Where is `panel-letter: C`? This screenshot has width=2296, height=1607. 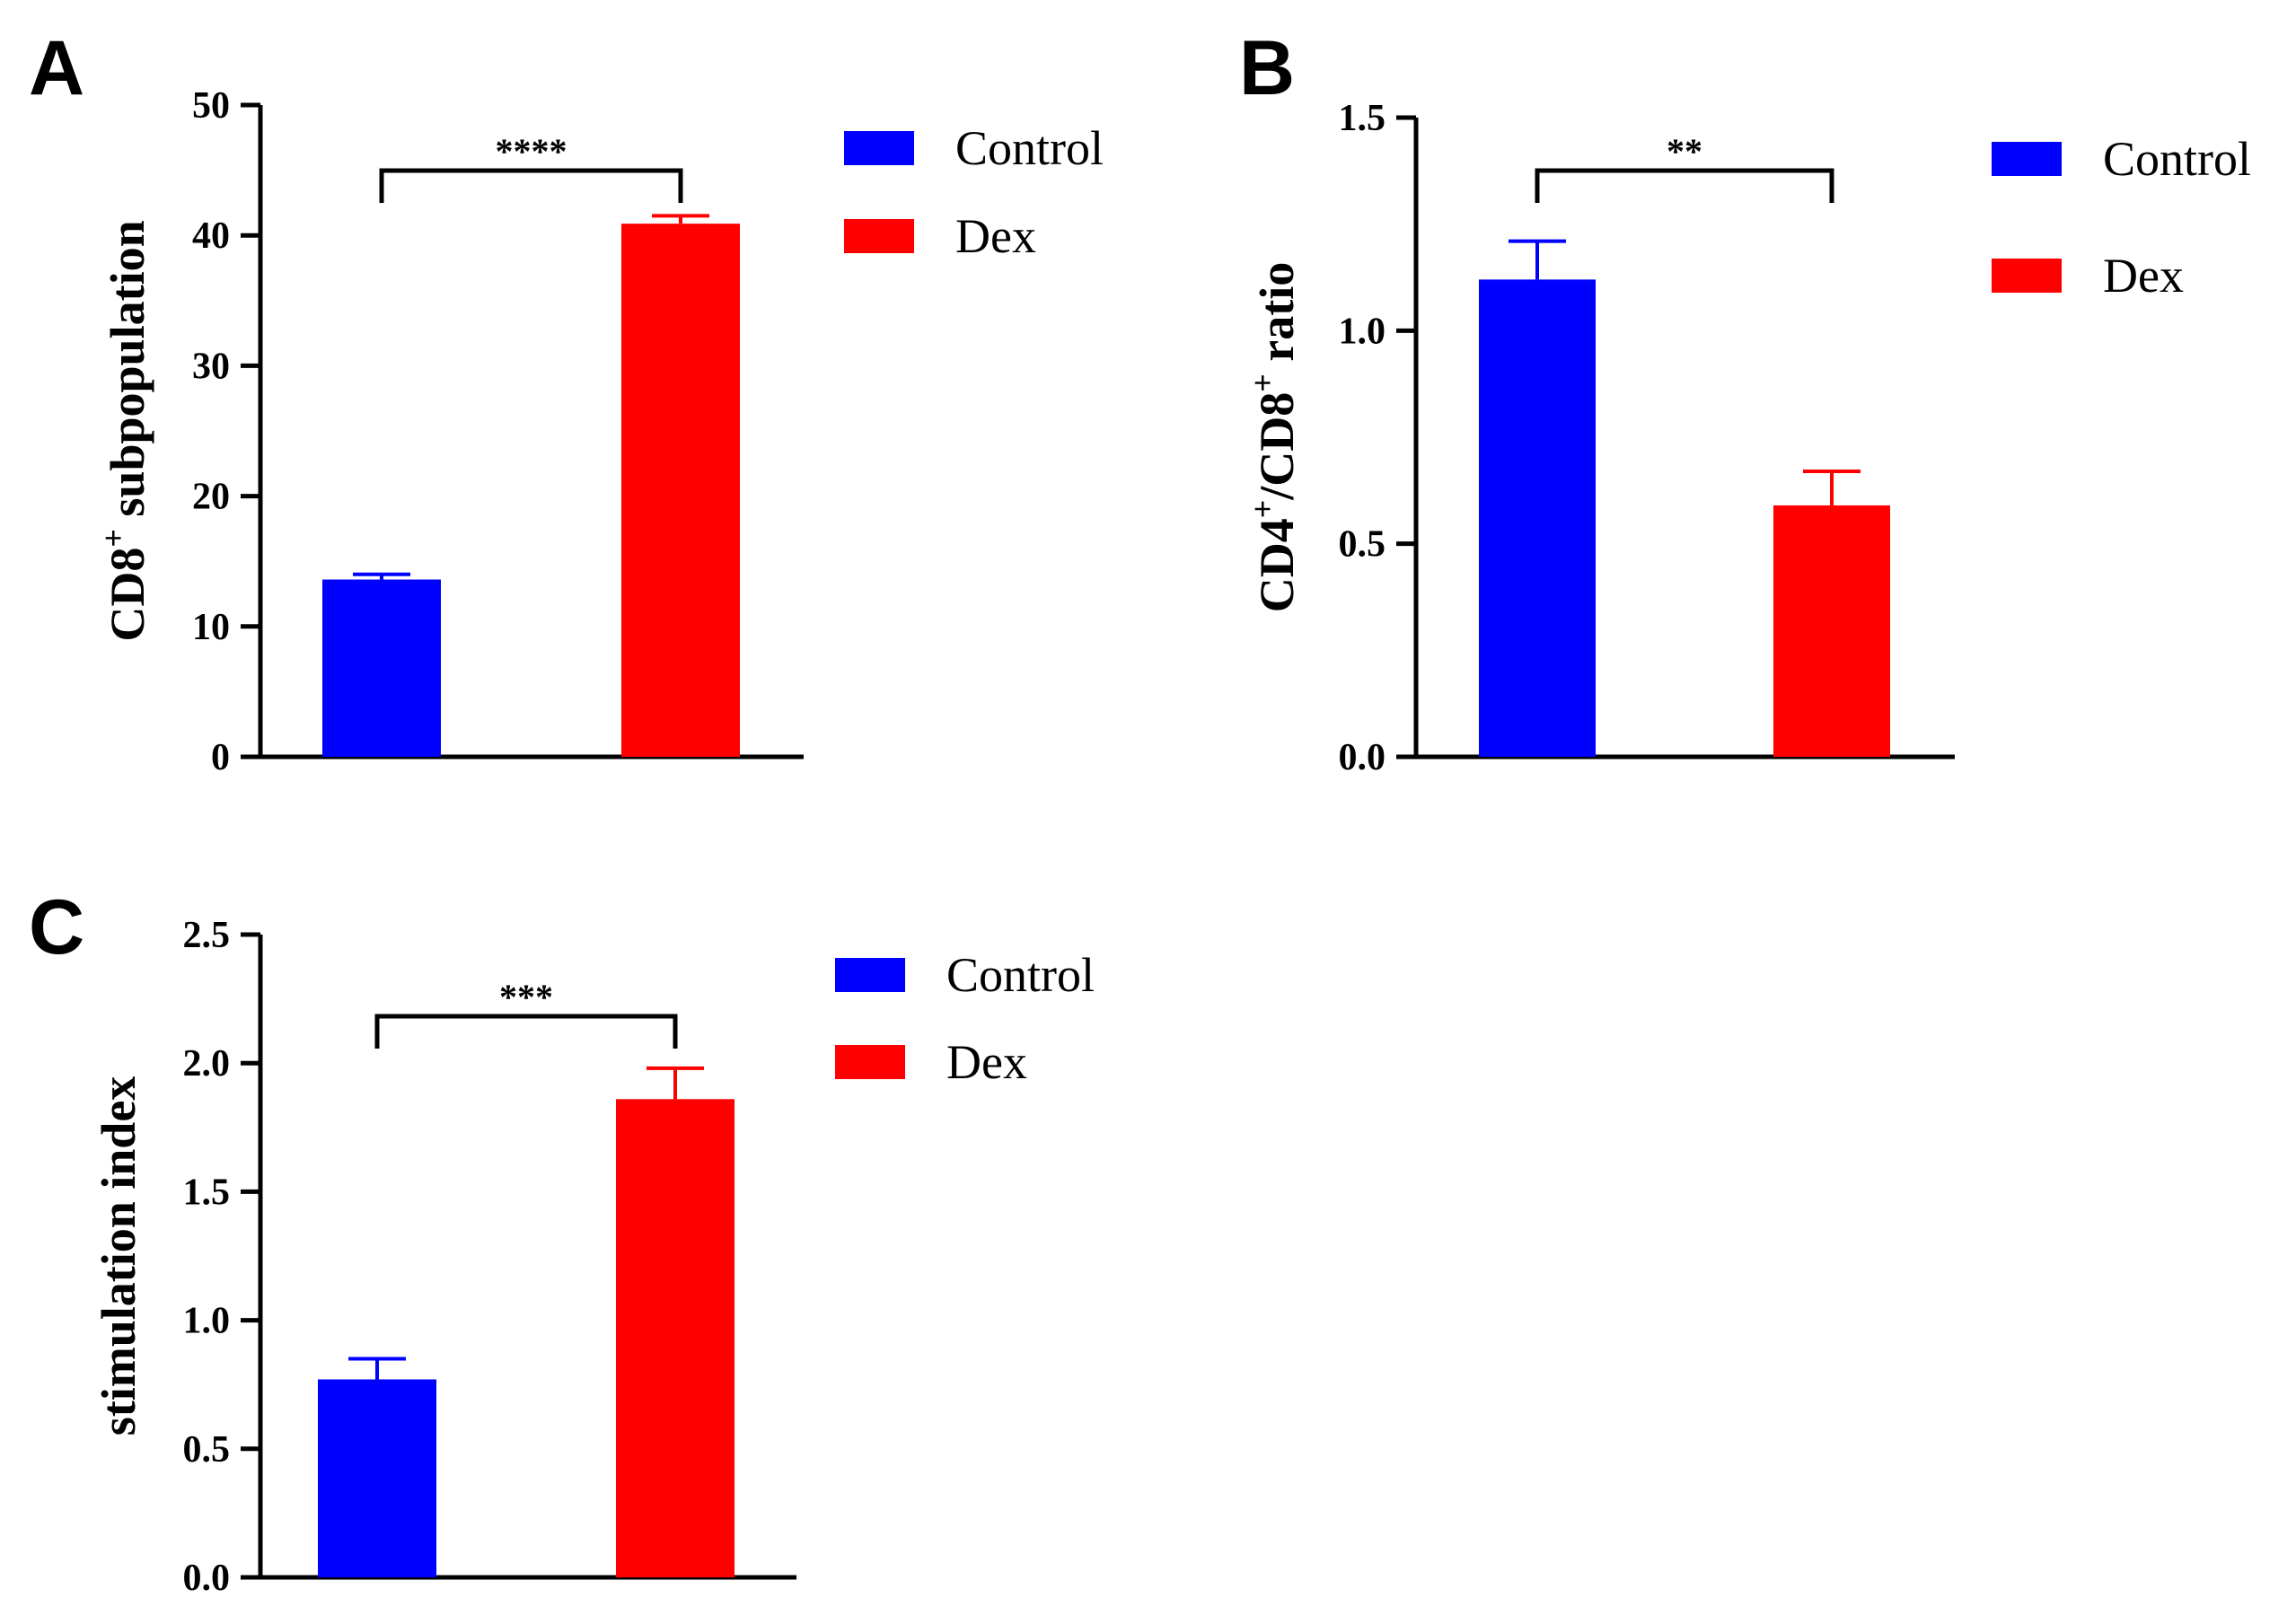
panel-letter: C is located at coordinates (56, 927).